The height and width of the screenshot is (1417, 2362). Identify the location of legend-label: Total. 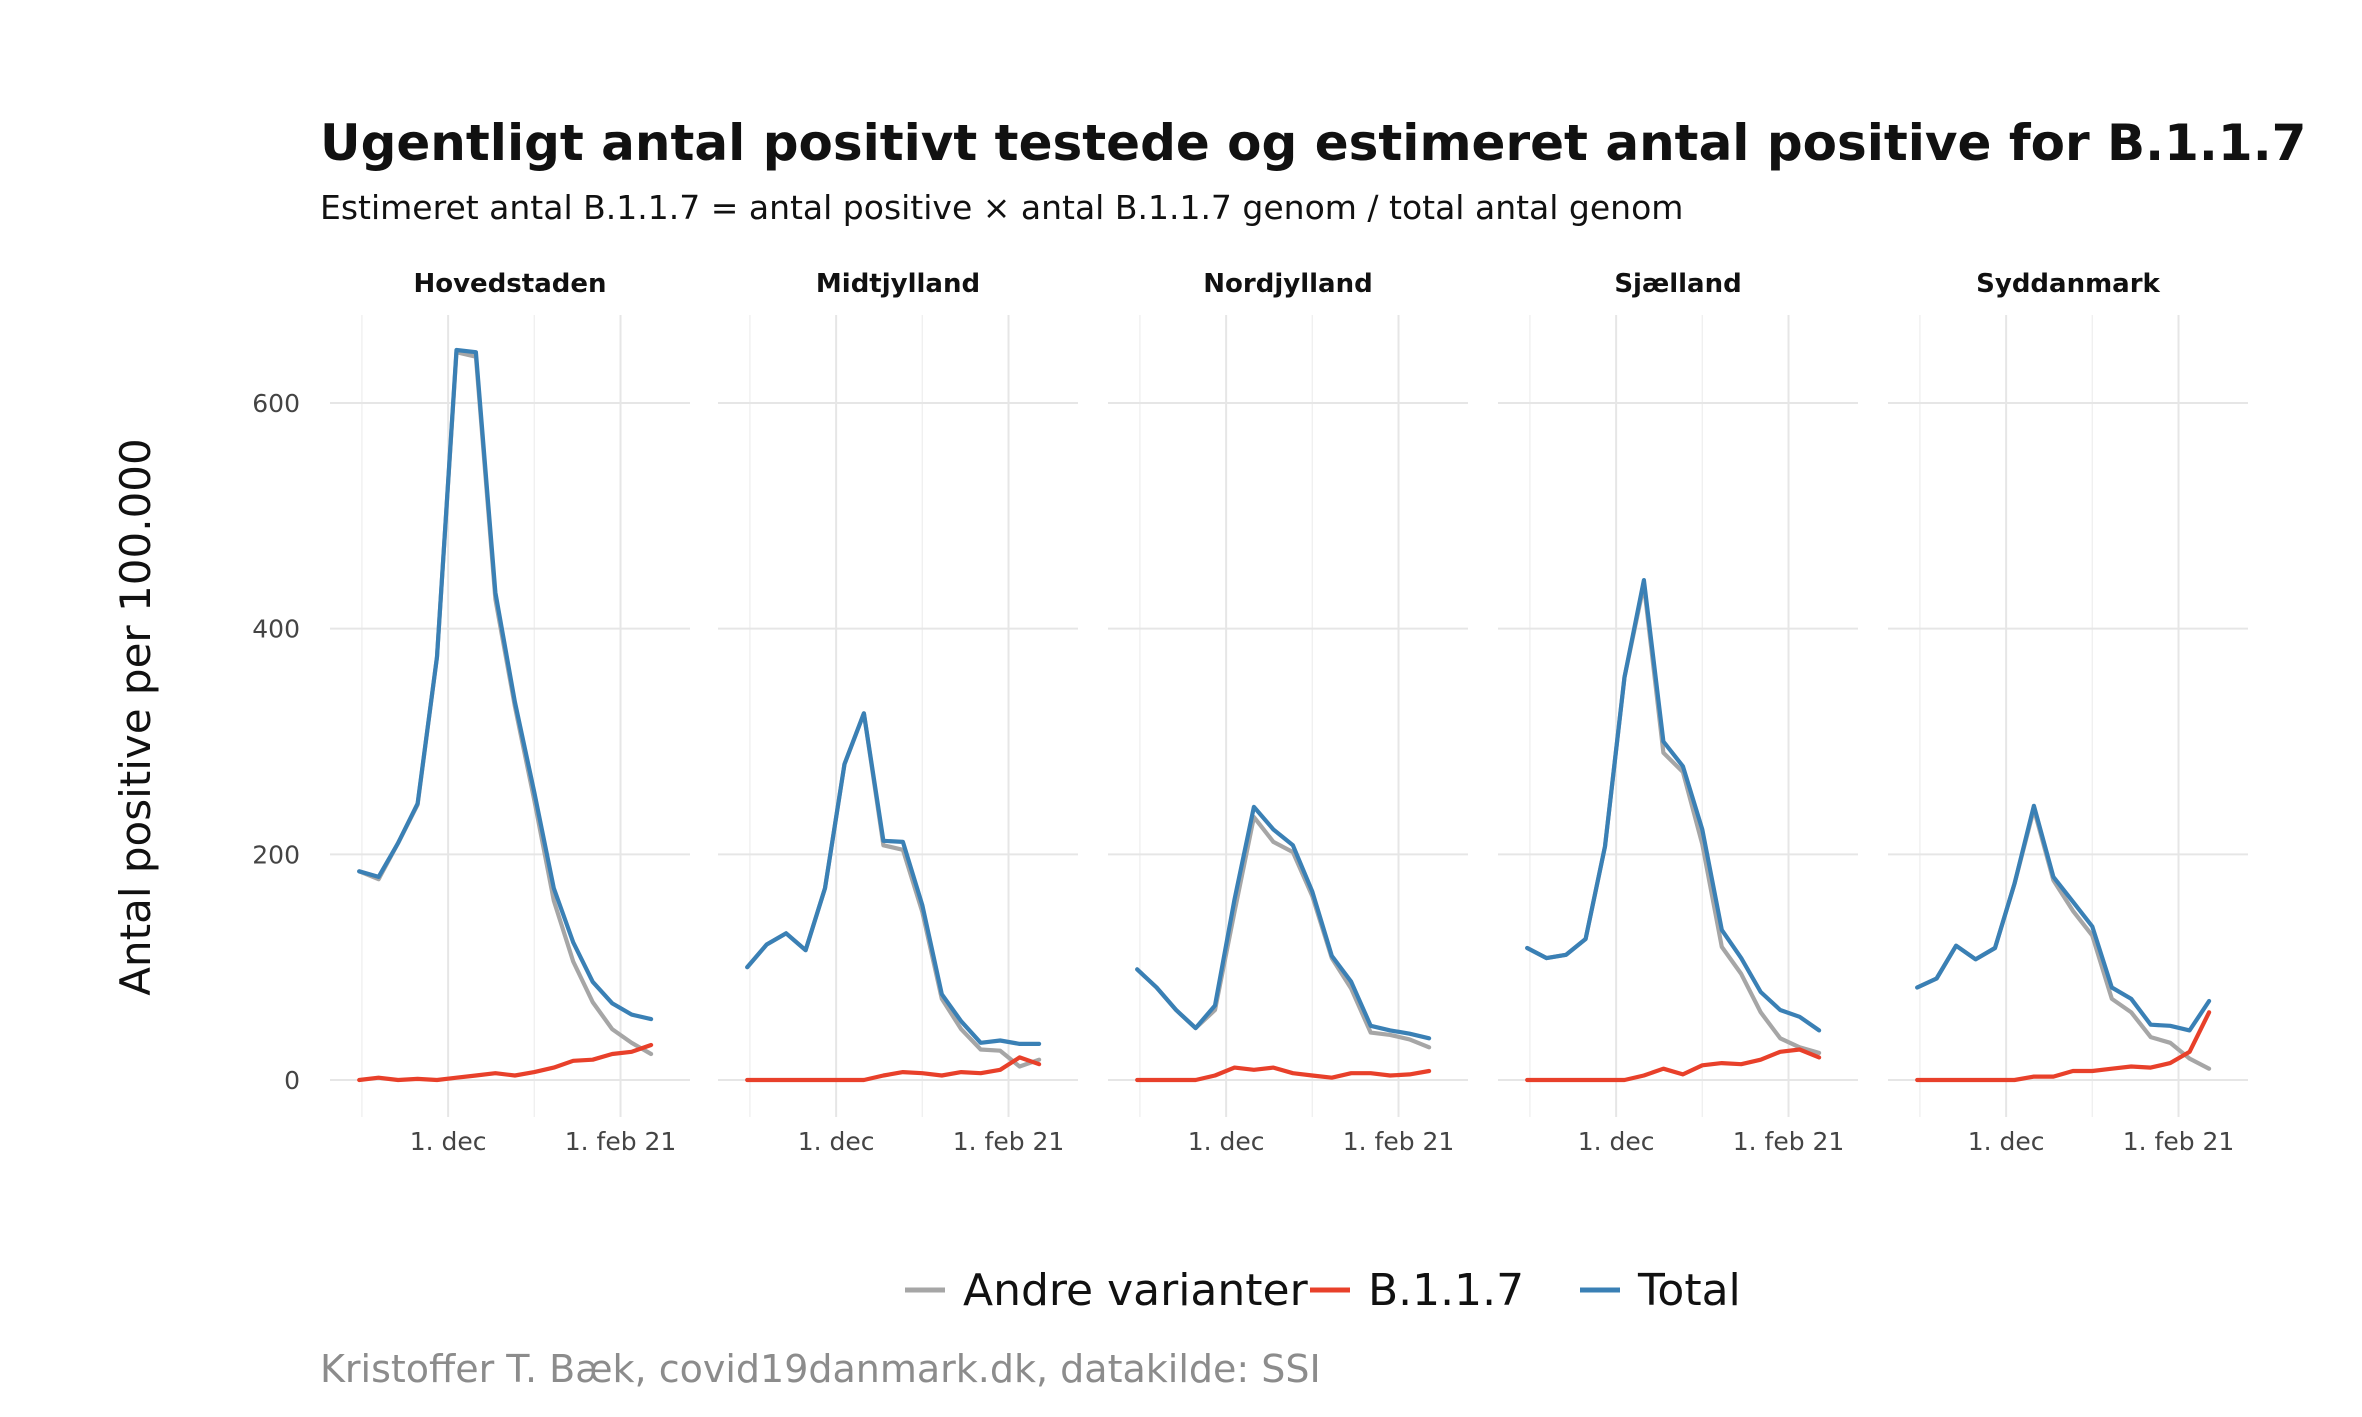
(1689, 1290).